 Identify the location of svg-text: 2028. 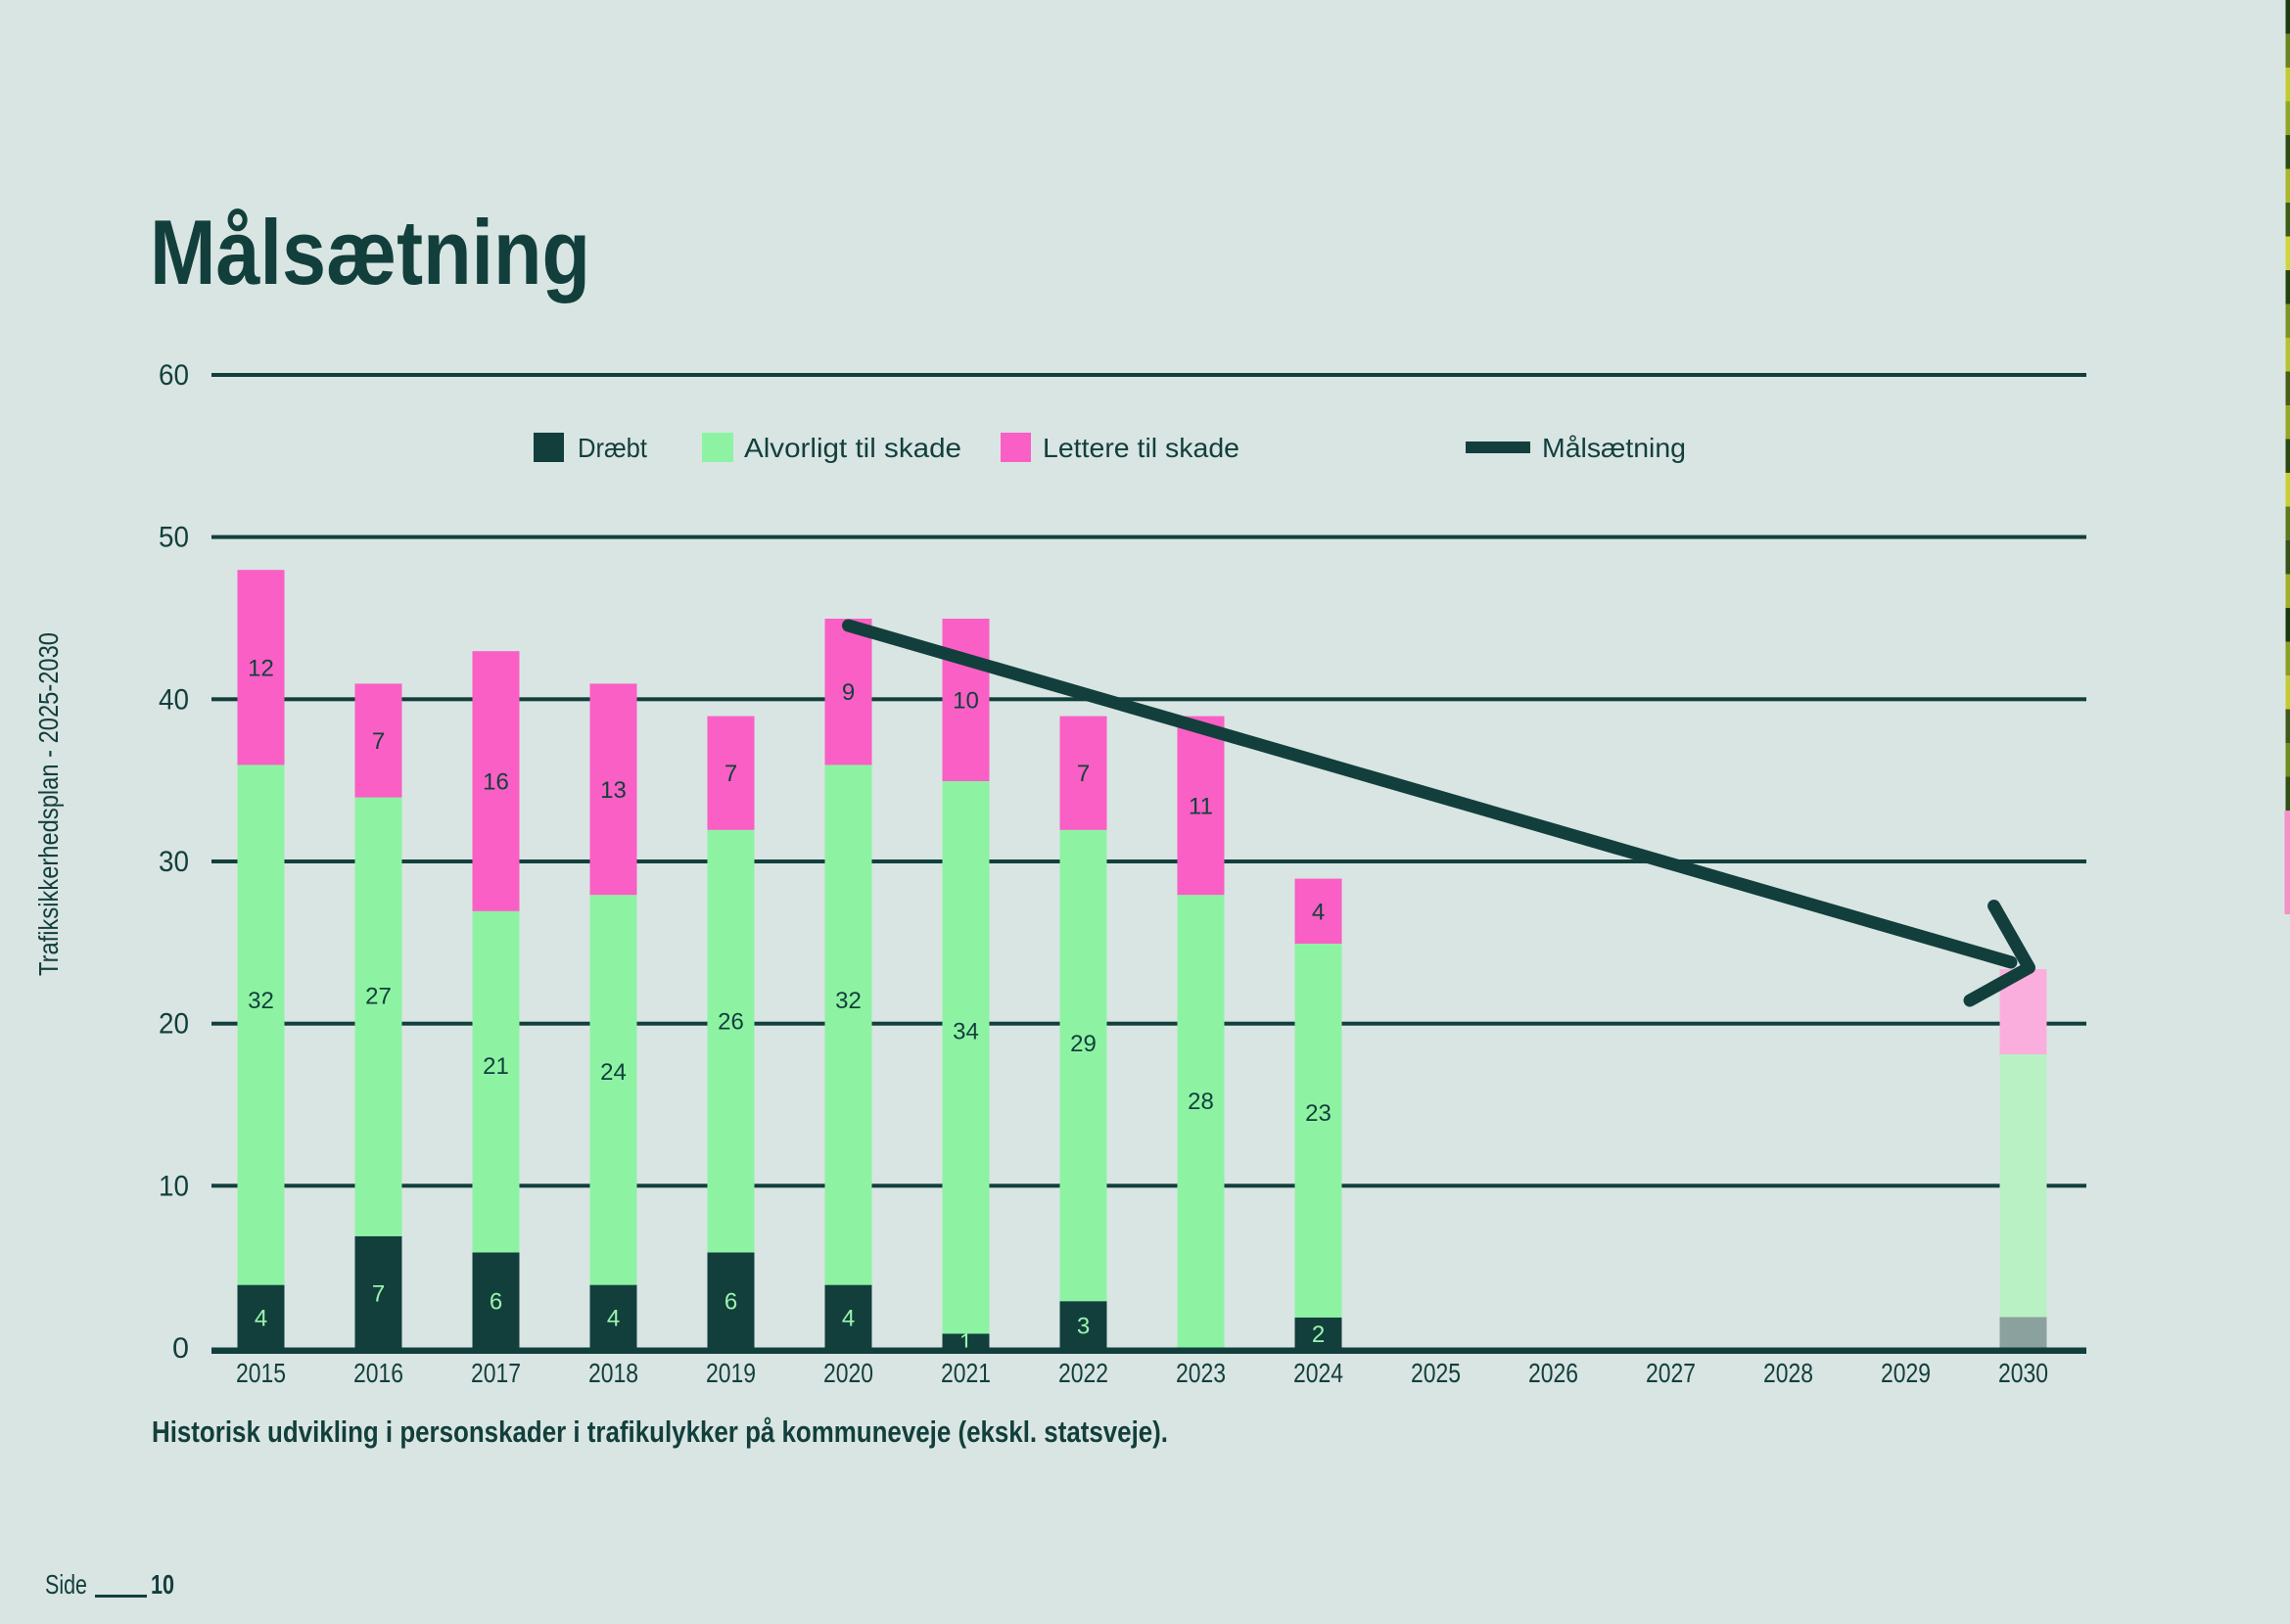
(1788, 1373).